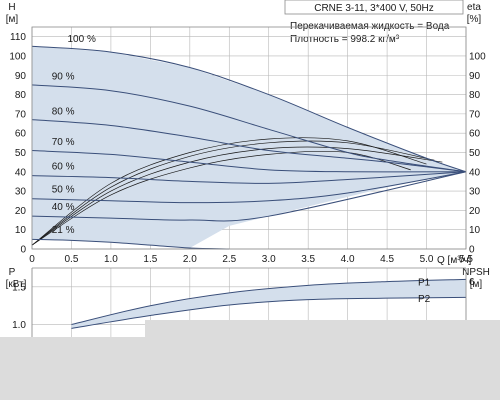 This screenshot has width=500, height=400. I want to click on model-box, so click(374, 7).